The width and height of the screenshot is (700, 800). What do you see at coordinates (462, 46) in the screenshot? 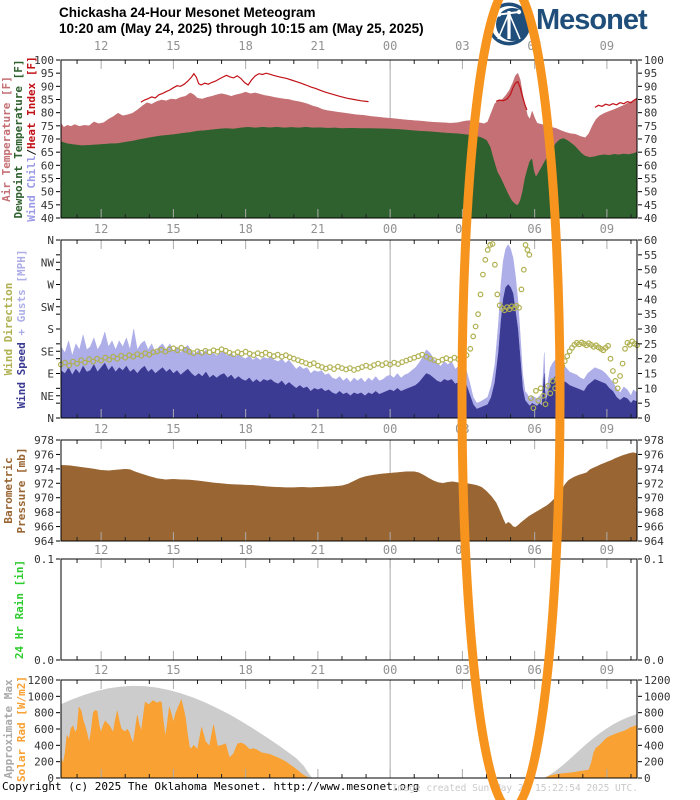
I see `hour-label: 03` at bounding box center [462, 46].